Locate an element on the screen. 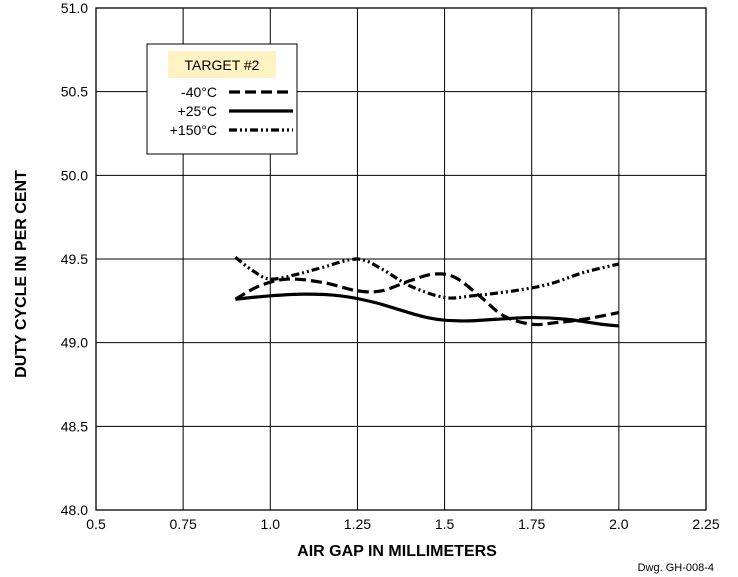  legend-title: TARGET #2 is located at coordinates (222, 65).